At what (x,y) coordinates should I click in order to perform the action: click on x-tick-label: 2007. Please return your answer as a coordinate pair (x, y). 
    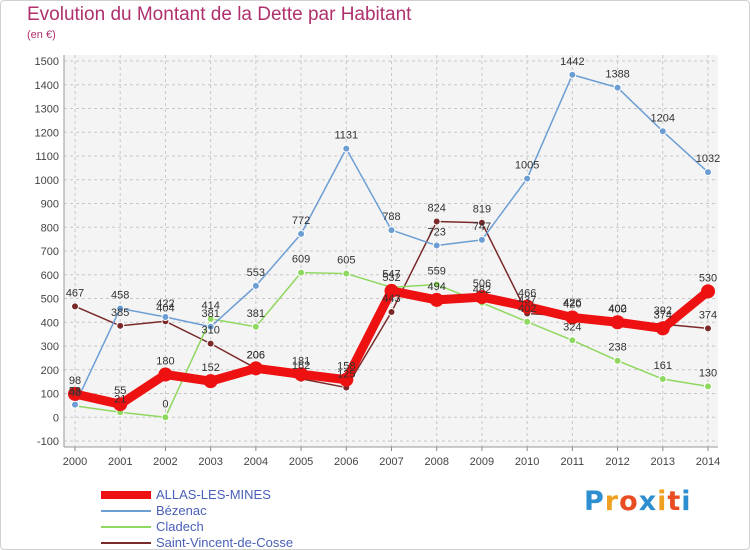
    Looking at the image, I should click on (391, 462).